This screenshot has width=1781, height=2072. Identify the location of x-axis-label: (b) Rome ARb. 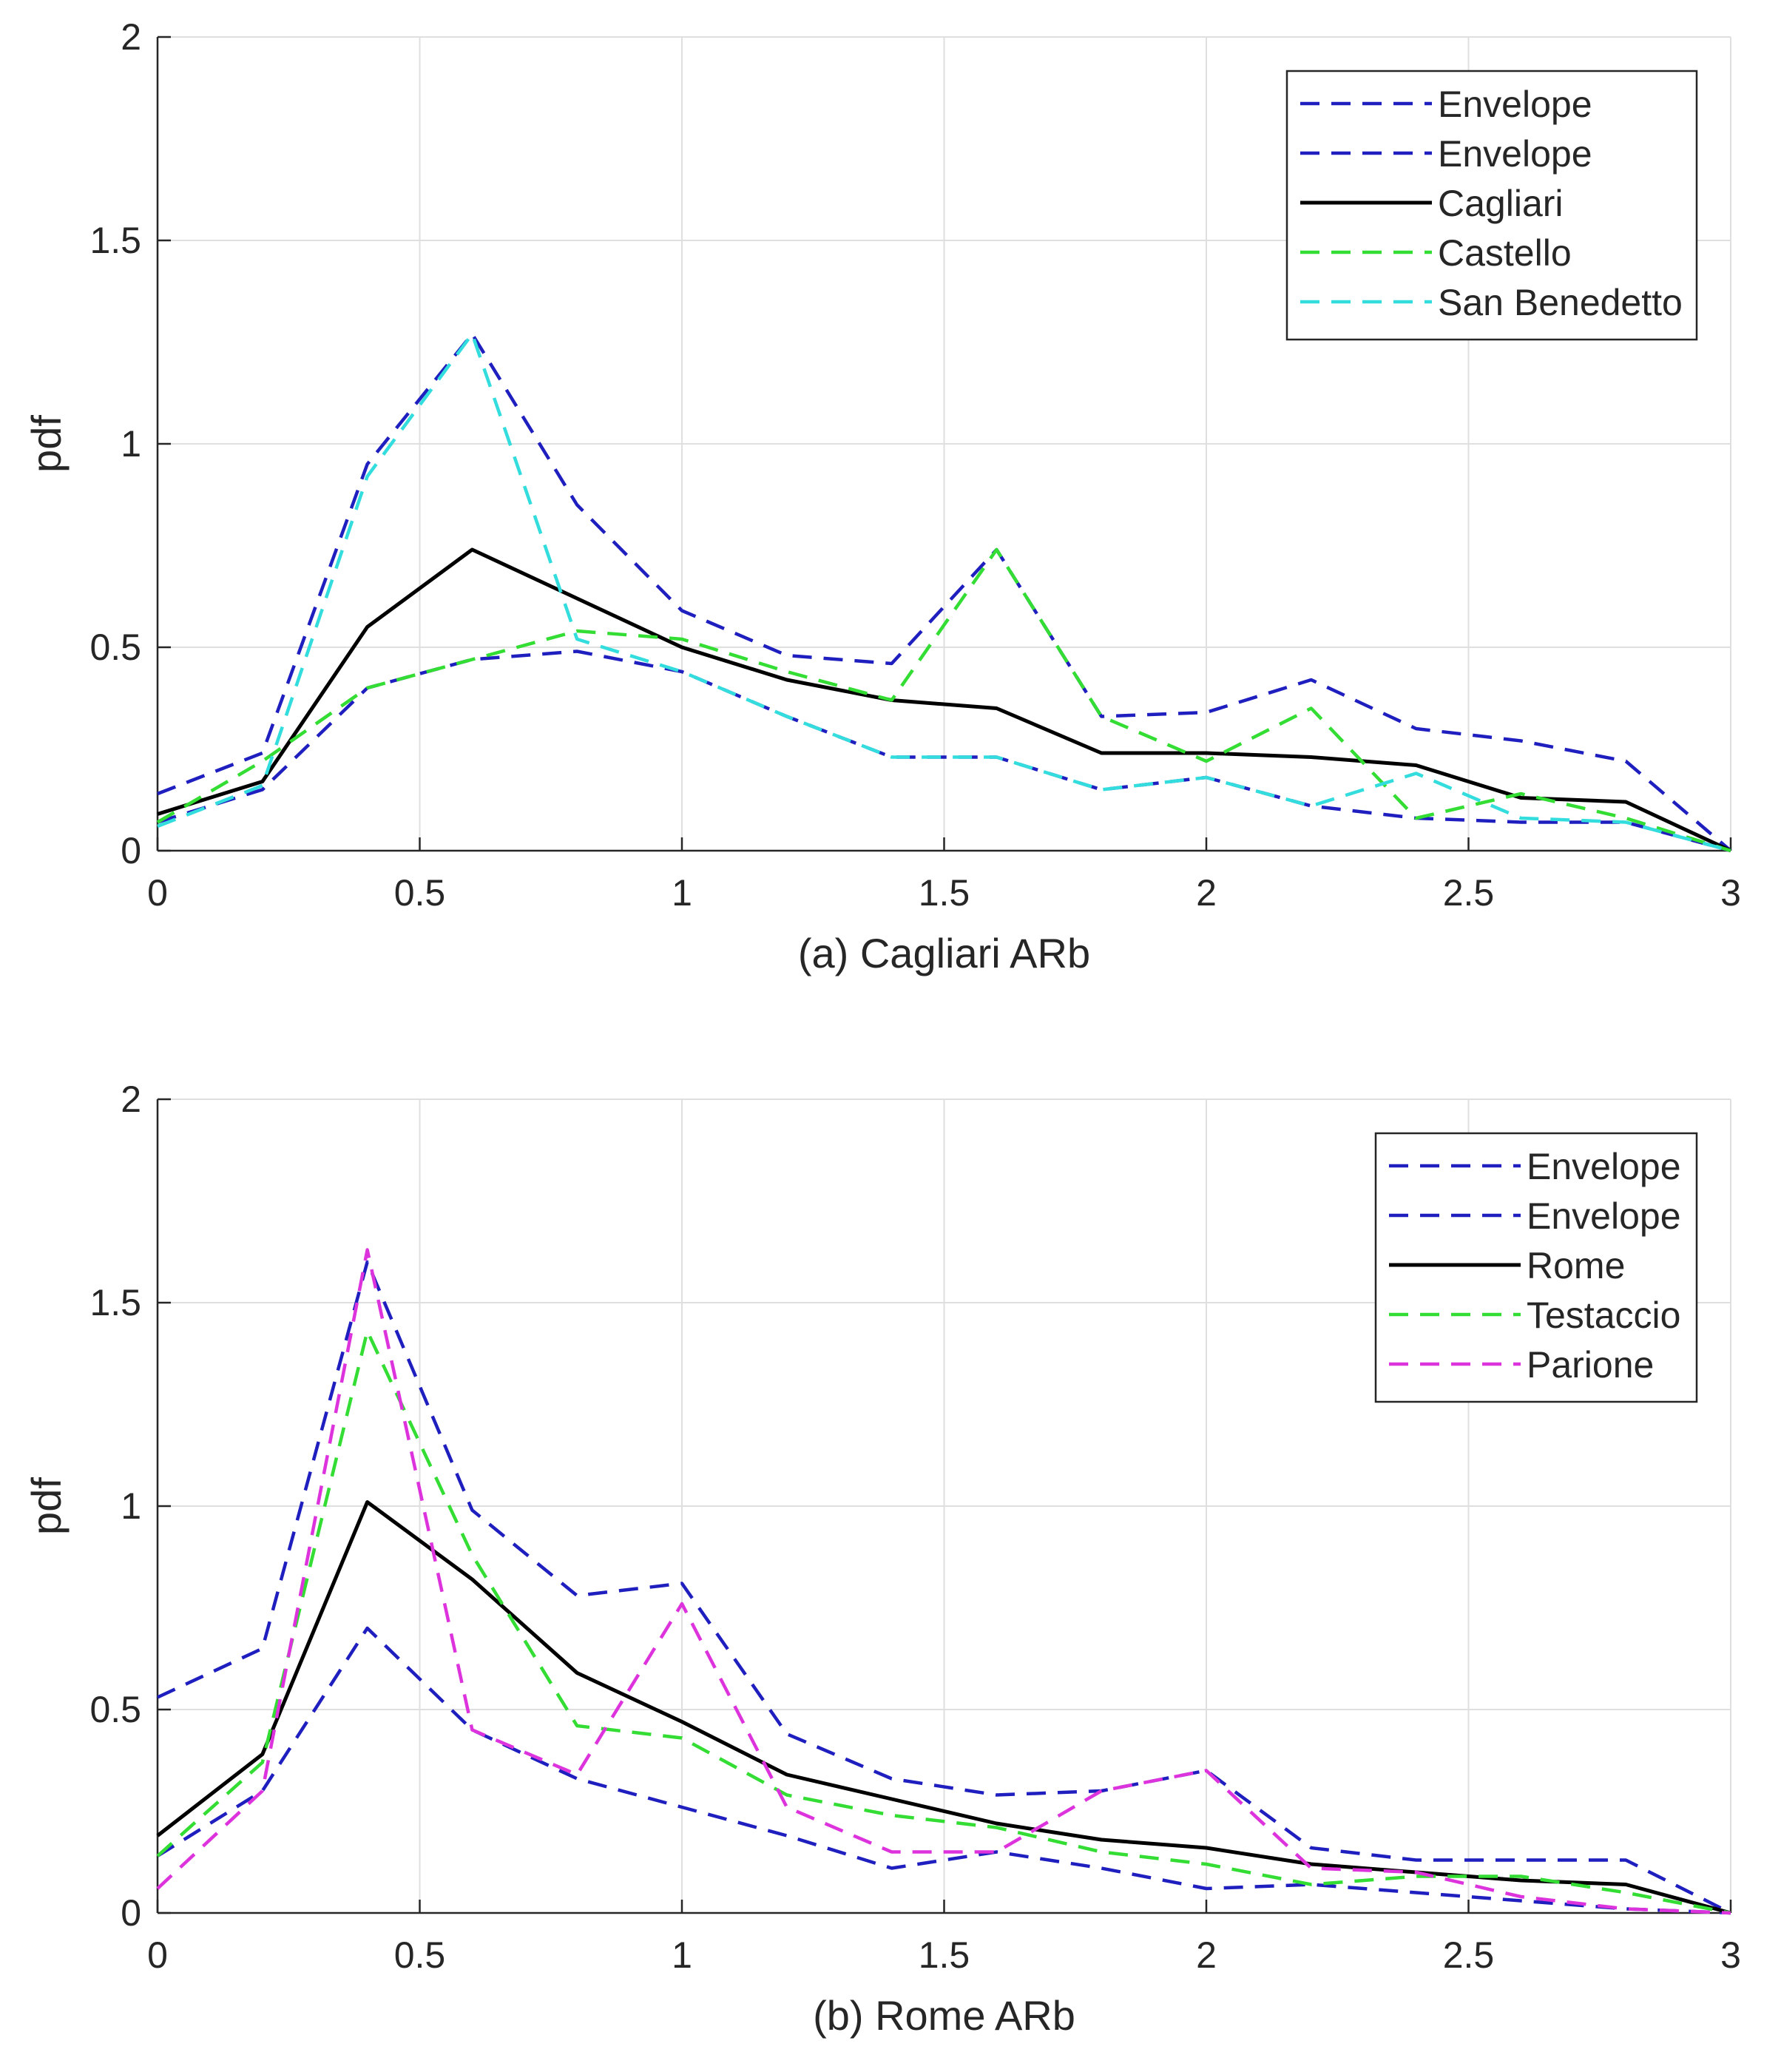
(944, 2015).